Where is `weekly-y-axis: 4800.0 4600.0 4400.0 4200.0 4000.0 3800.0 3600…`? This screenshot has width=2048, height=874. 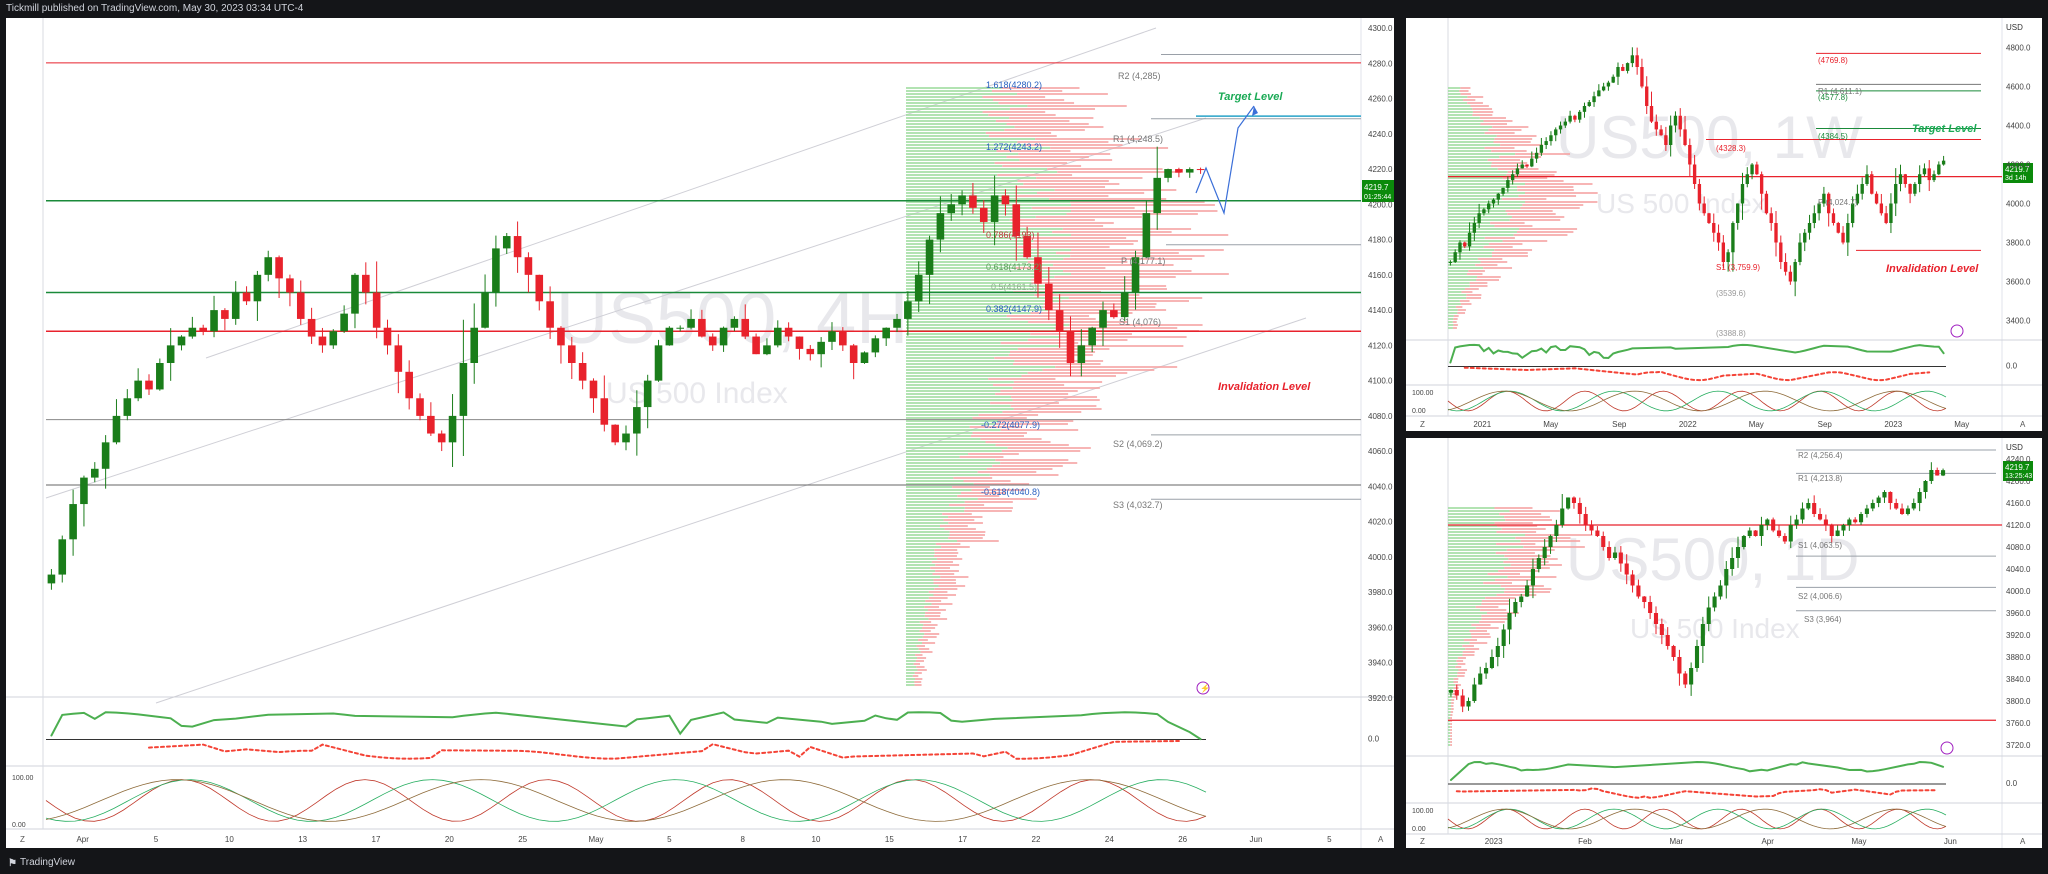 weekly-y-axis: 4800.0 4600.0 4400.0 4200.0 4000.0 3800.0 3600… is located at coordinates (2018, 185).